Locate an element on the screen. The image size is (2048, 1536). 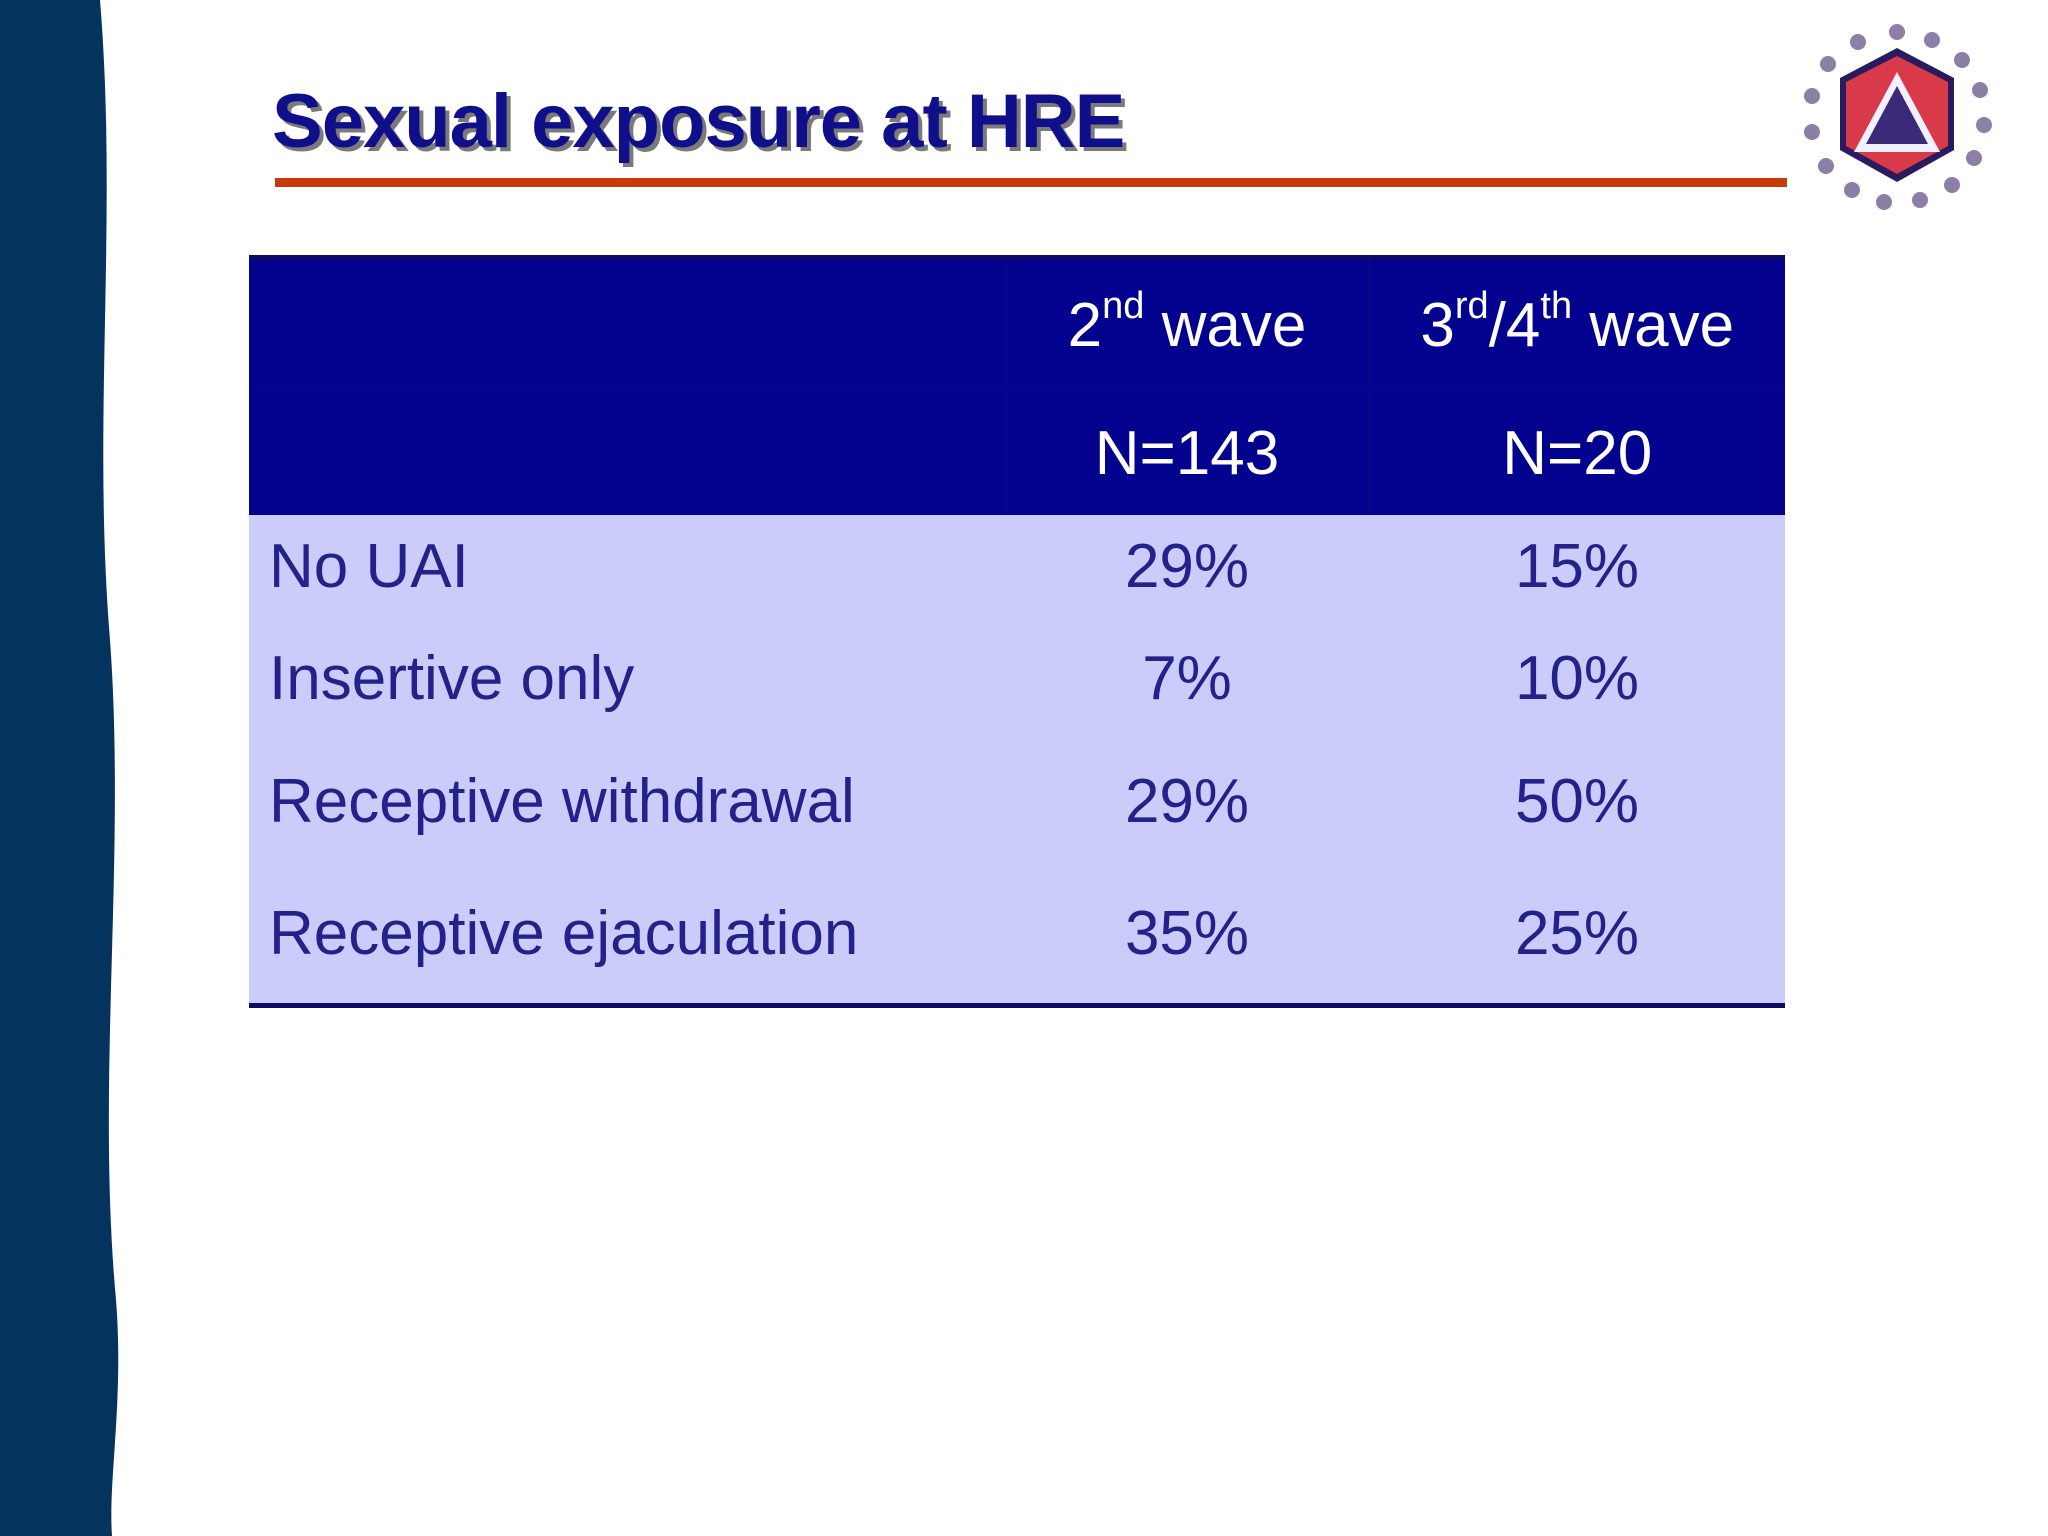
table-row: Receptive withdrawal 29% 50% is located at coordinates (1017, 801).